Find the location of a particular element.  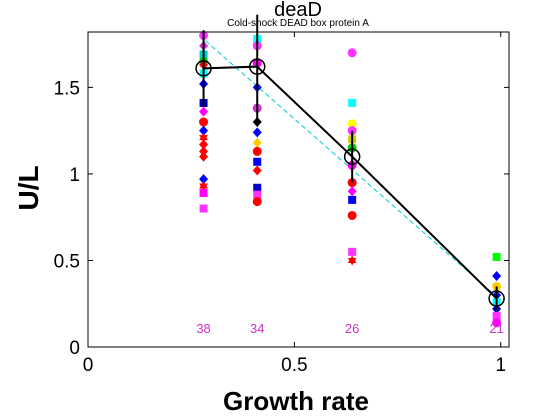

x-tick-label: 1 is located at coordinates (500, 365).